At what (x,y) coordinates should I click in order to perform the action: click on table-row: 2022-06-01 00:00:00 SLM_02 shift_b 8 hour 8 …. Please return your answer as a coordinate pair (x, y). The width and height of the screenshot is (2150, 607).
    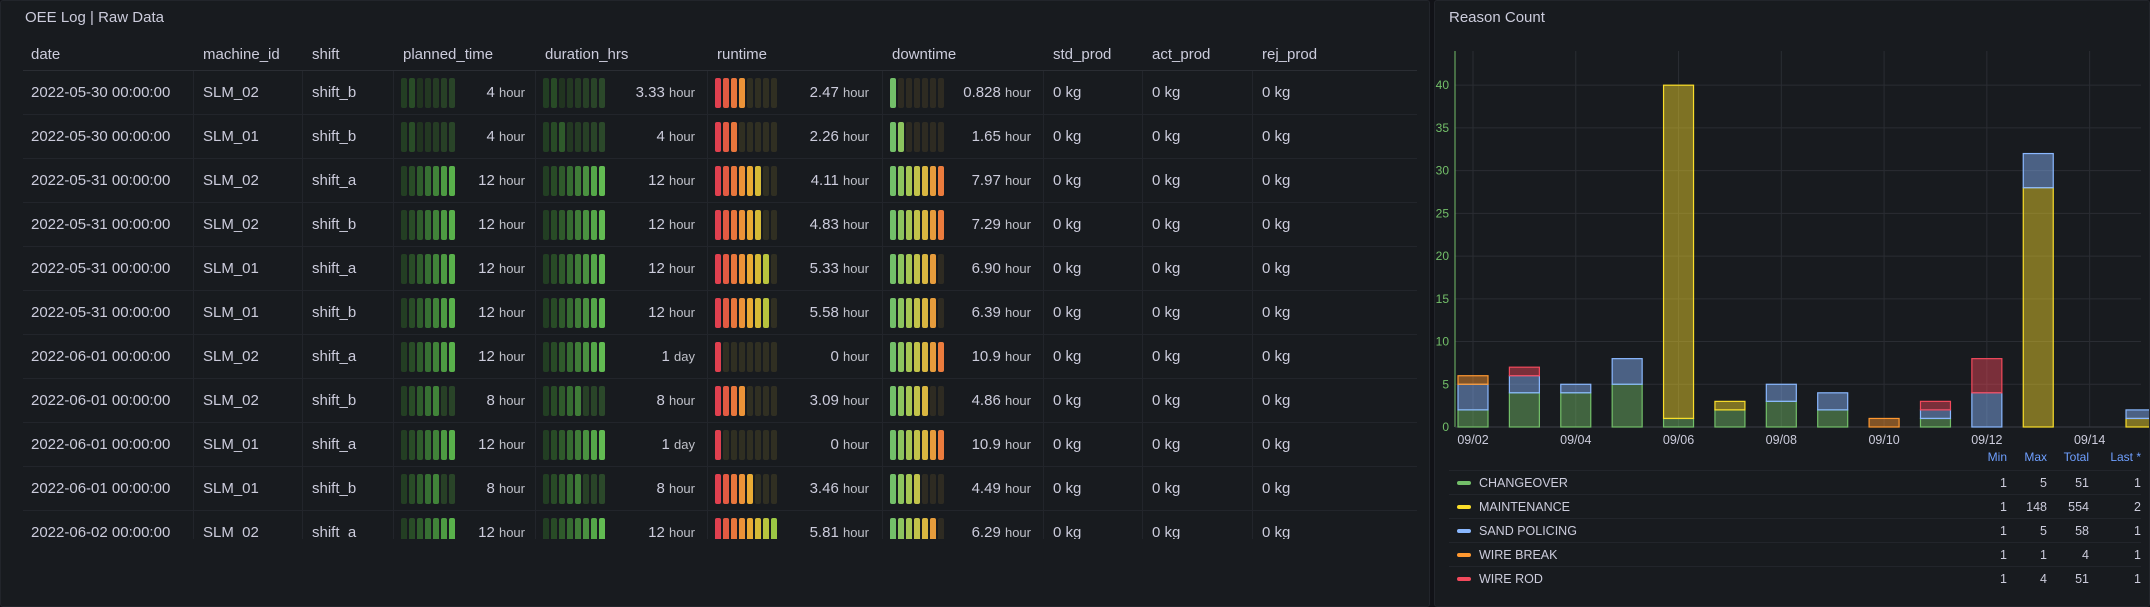
    Looking at the image, I should click on (720, 401).